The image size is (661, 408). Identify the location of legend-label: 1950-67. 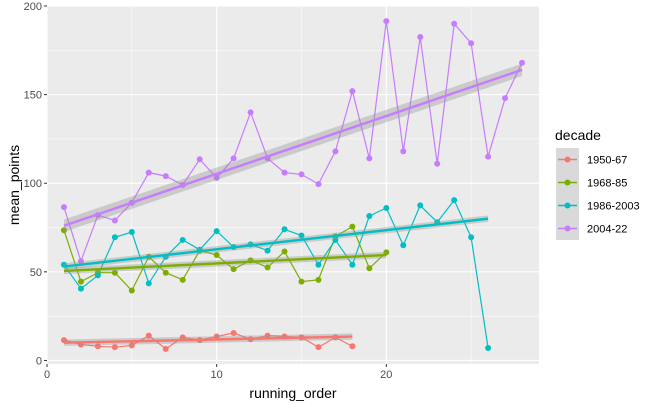
(607, 161).